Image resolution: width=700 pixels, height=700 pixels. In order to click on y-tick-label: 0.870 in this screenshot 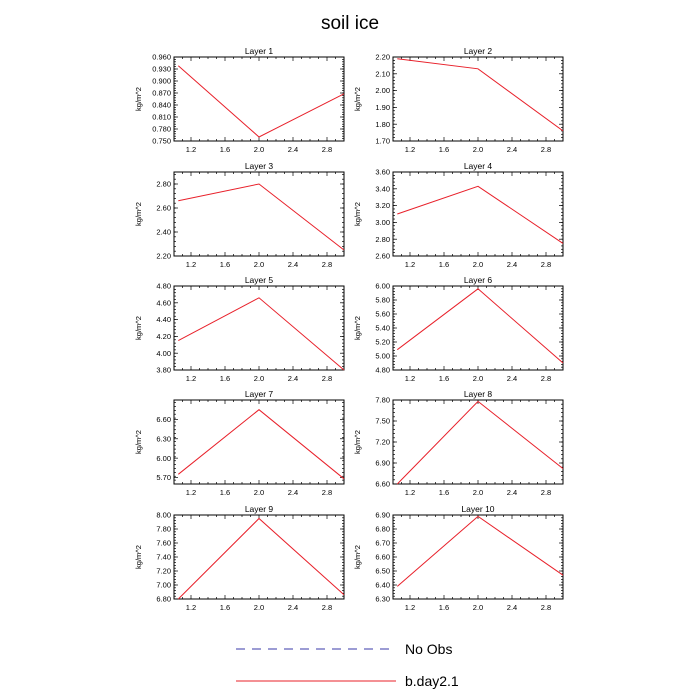, I will do `click(161, 93)`.